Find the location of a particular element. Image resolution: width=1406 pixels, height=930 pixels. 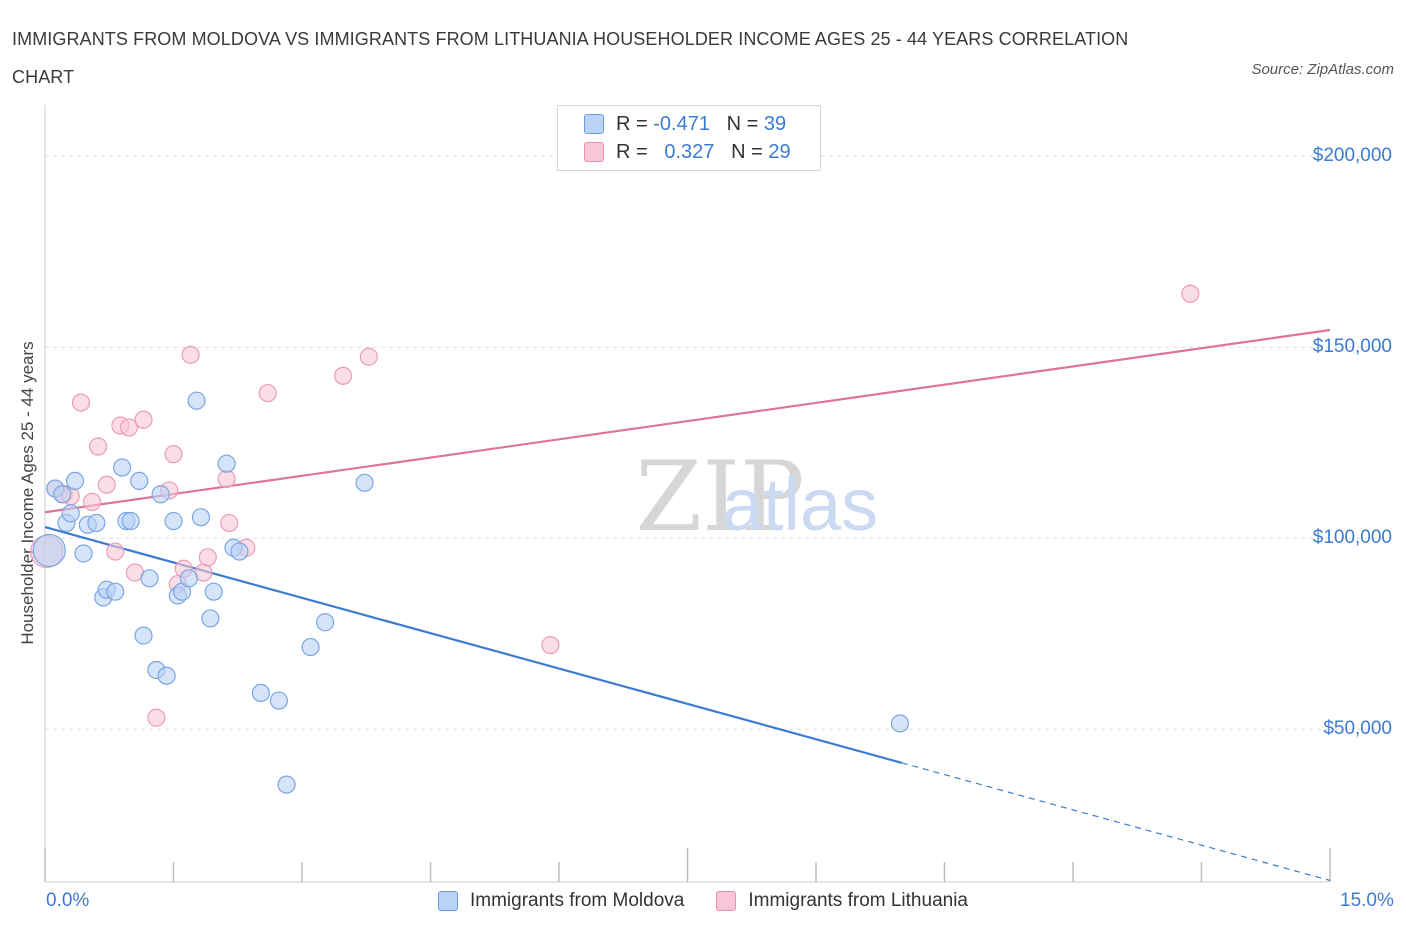

legend-row-lithuania: R = 0.327 N = 29 is located at coordinates (687, 152).